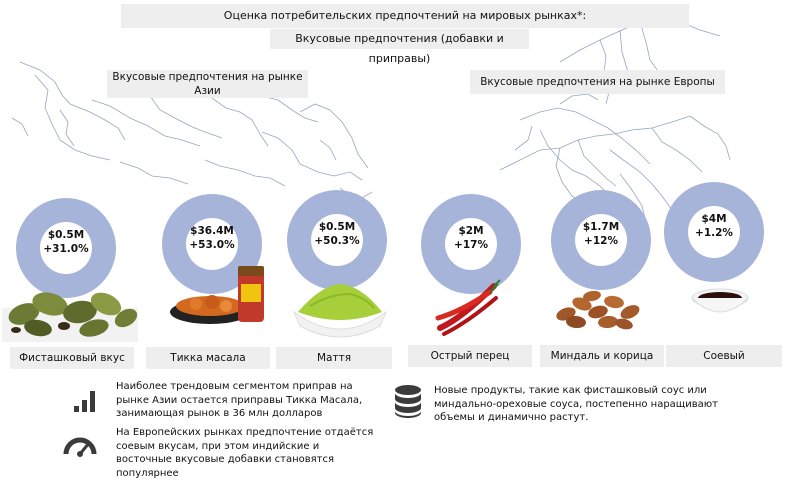  Describe the element at coordinates (471, 231) in the screenshot. I see `value: $2M` at that location.